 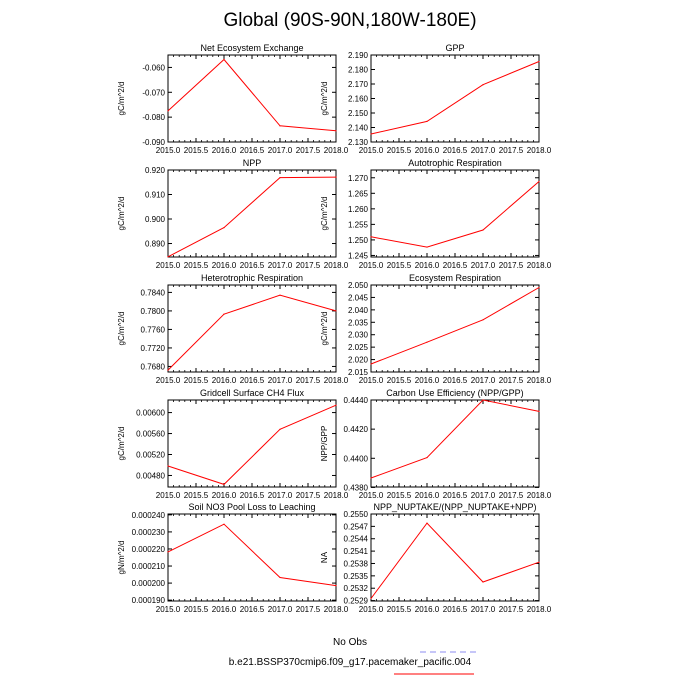 What do you see at coordinates (455, 507) in the screenshot?
I see `panel-title: NPP_NUPTAKE/(NPP_NUPTAKE+NPP)` at bounding box center [455, 507].